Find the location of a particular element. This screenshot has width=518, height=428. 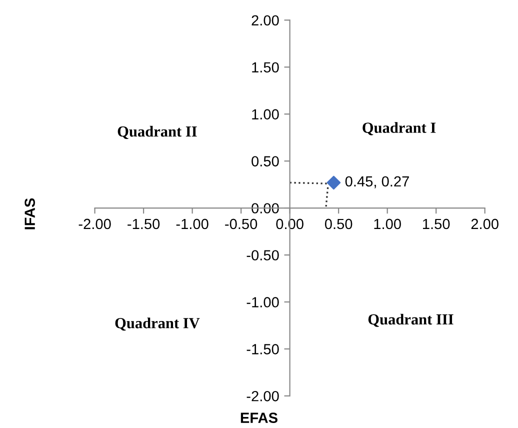

y-tick-label: -1.00 is located at coordinates (262, 302).